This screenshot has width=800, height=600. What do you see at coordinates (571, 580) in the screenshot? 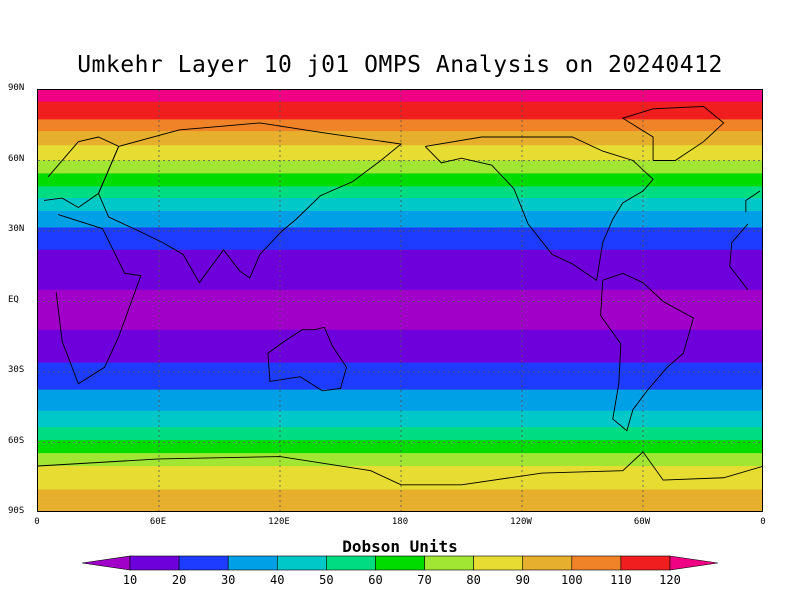
I see `legend-tick-label: 100` at bounding box center [571, 580].